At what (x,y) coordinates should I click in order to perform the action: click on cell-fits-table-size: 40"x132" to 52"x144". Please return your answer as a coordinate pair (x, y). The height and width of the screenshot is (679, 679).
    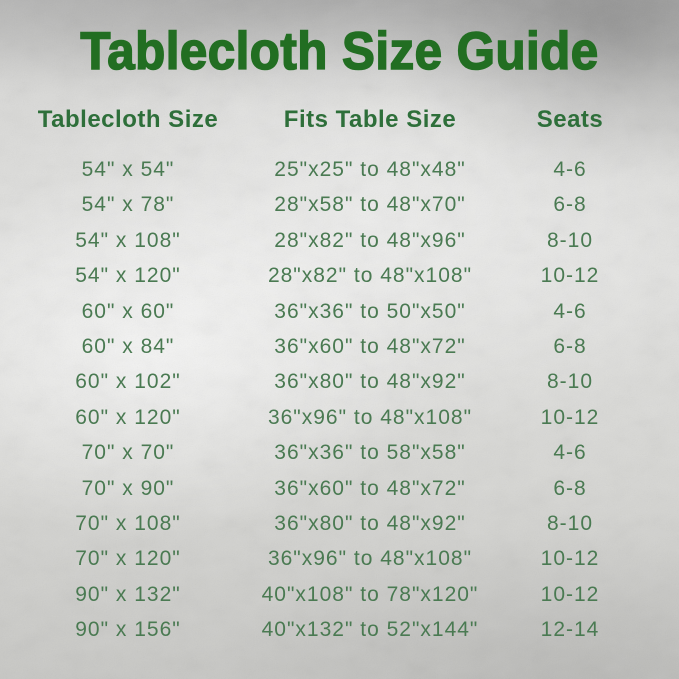
    Looking at the image, I should click on (370, 630).